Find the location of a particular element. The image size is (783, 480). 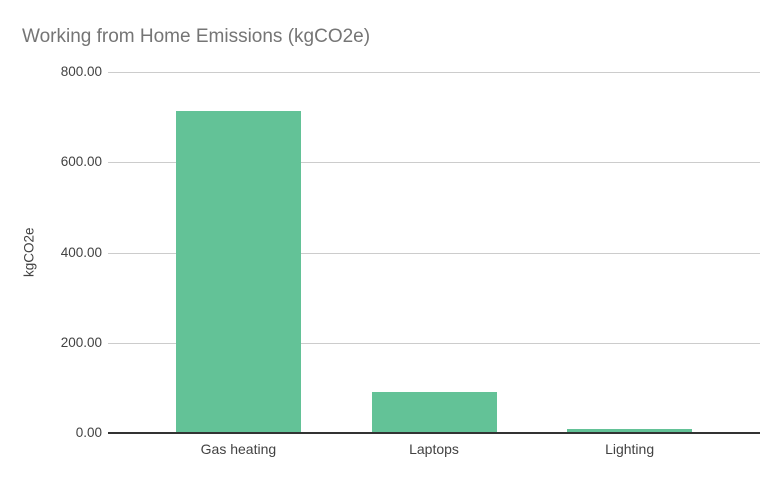

x-category-label: Laptops is located at coordinates (434, 449).